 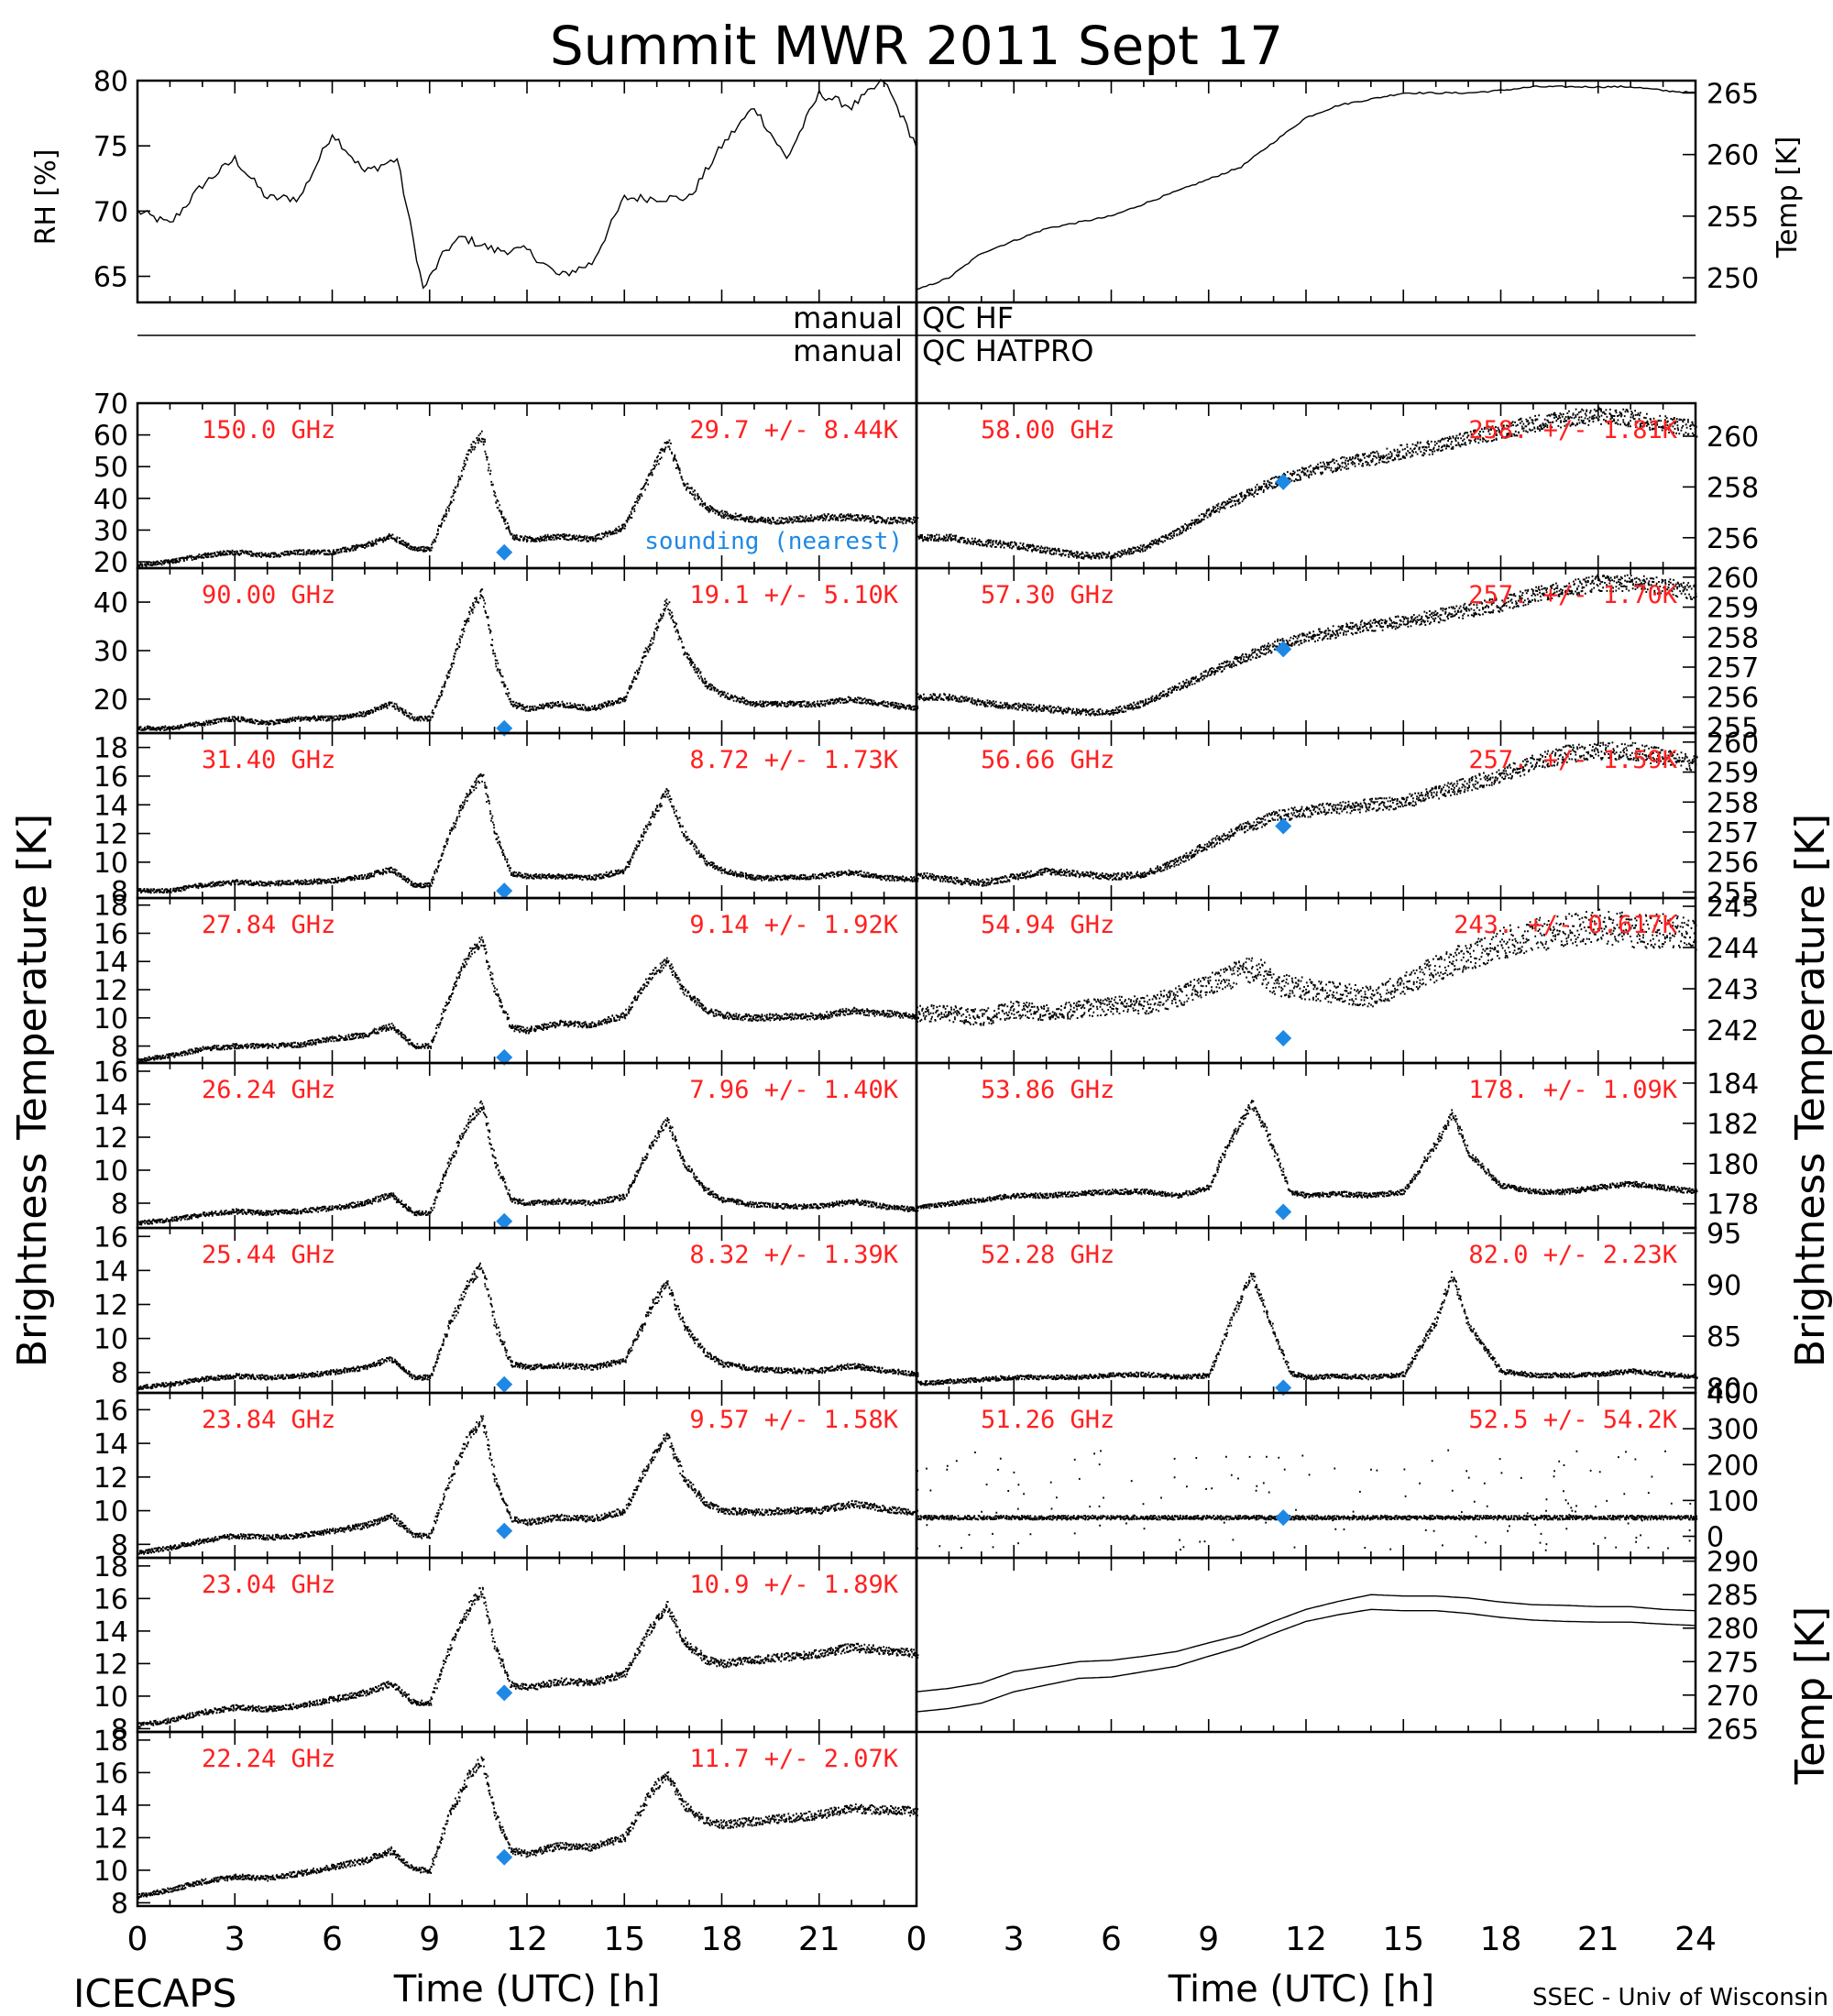 What do you see at coordinates (429, 1939) in the screenshot?
I see `x-tick-label-left: 9` at bounding box center [429, 1939].